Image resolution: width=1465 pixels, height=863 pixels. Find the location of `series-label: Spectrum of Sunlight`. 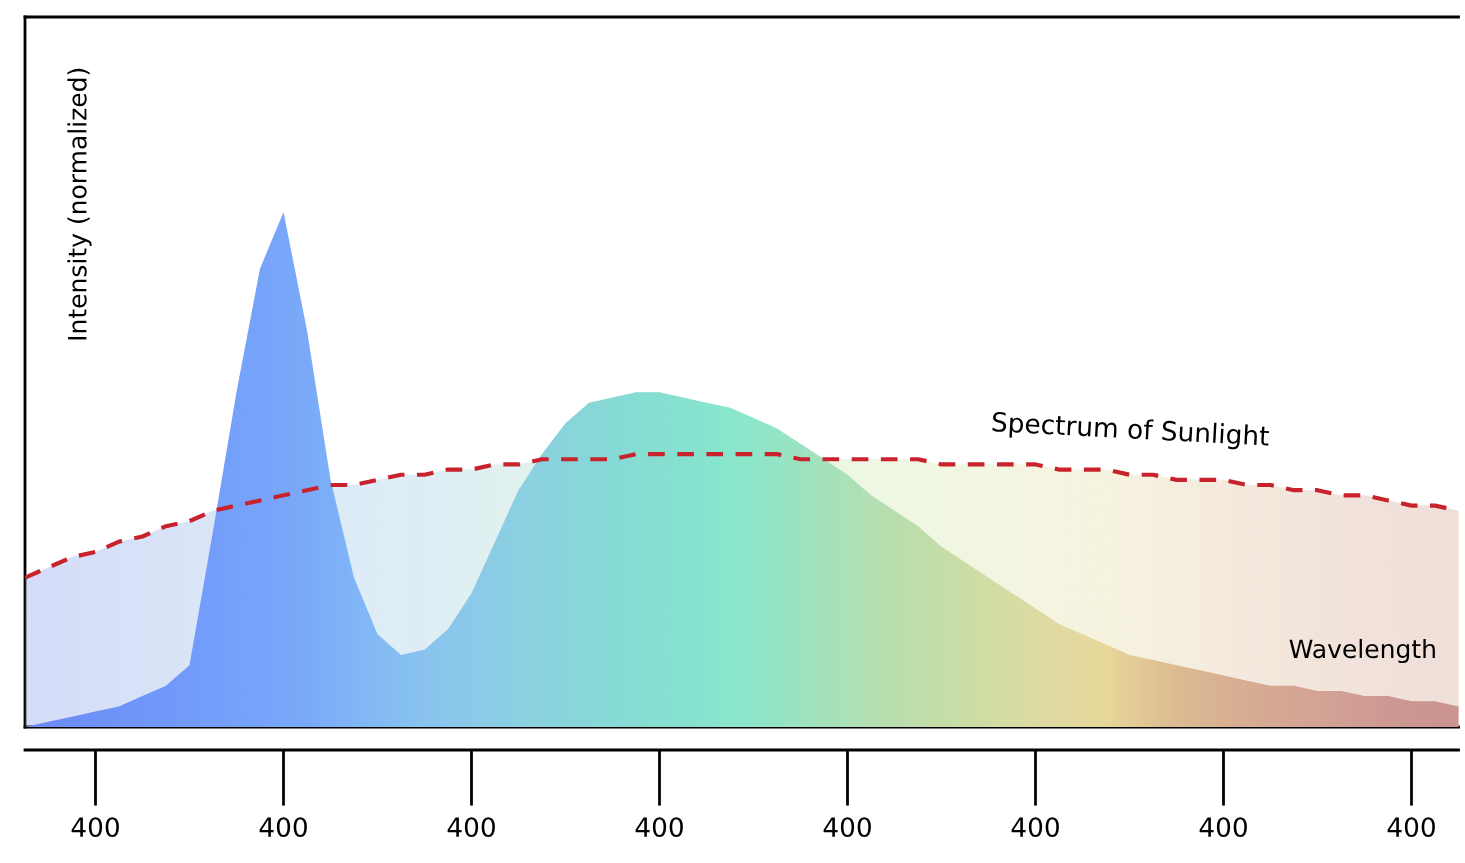

series-label: Spectrum of Sunlight is located at coordinates (1131, 431).